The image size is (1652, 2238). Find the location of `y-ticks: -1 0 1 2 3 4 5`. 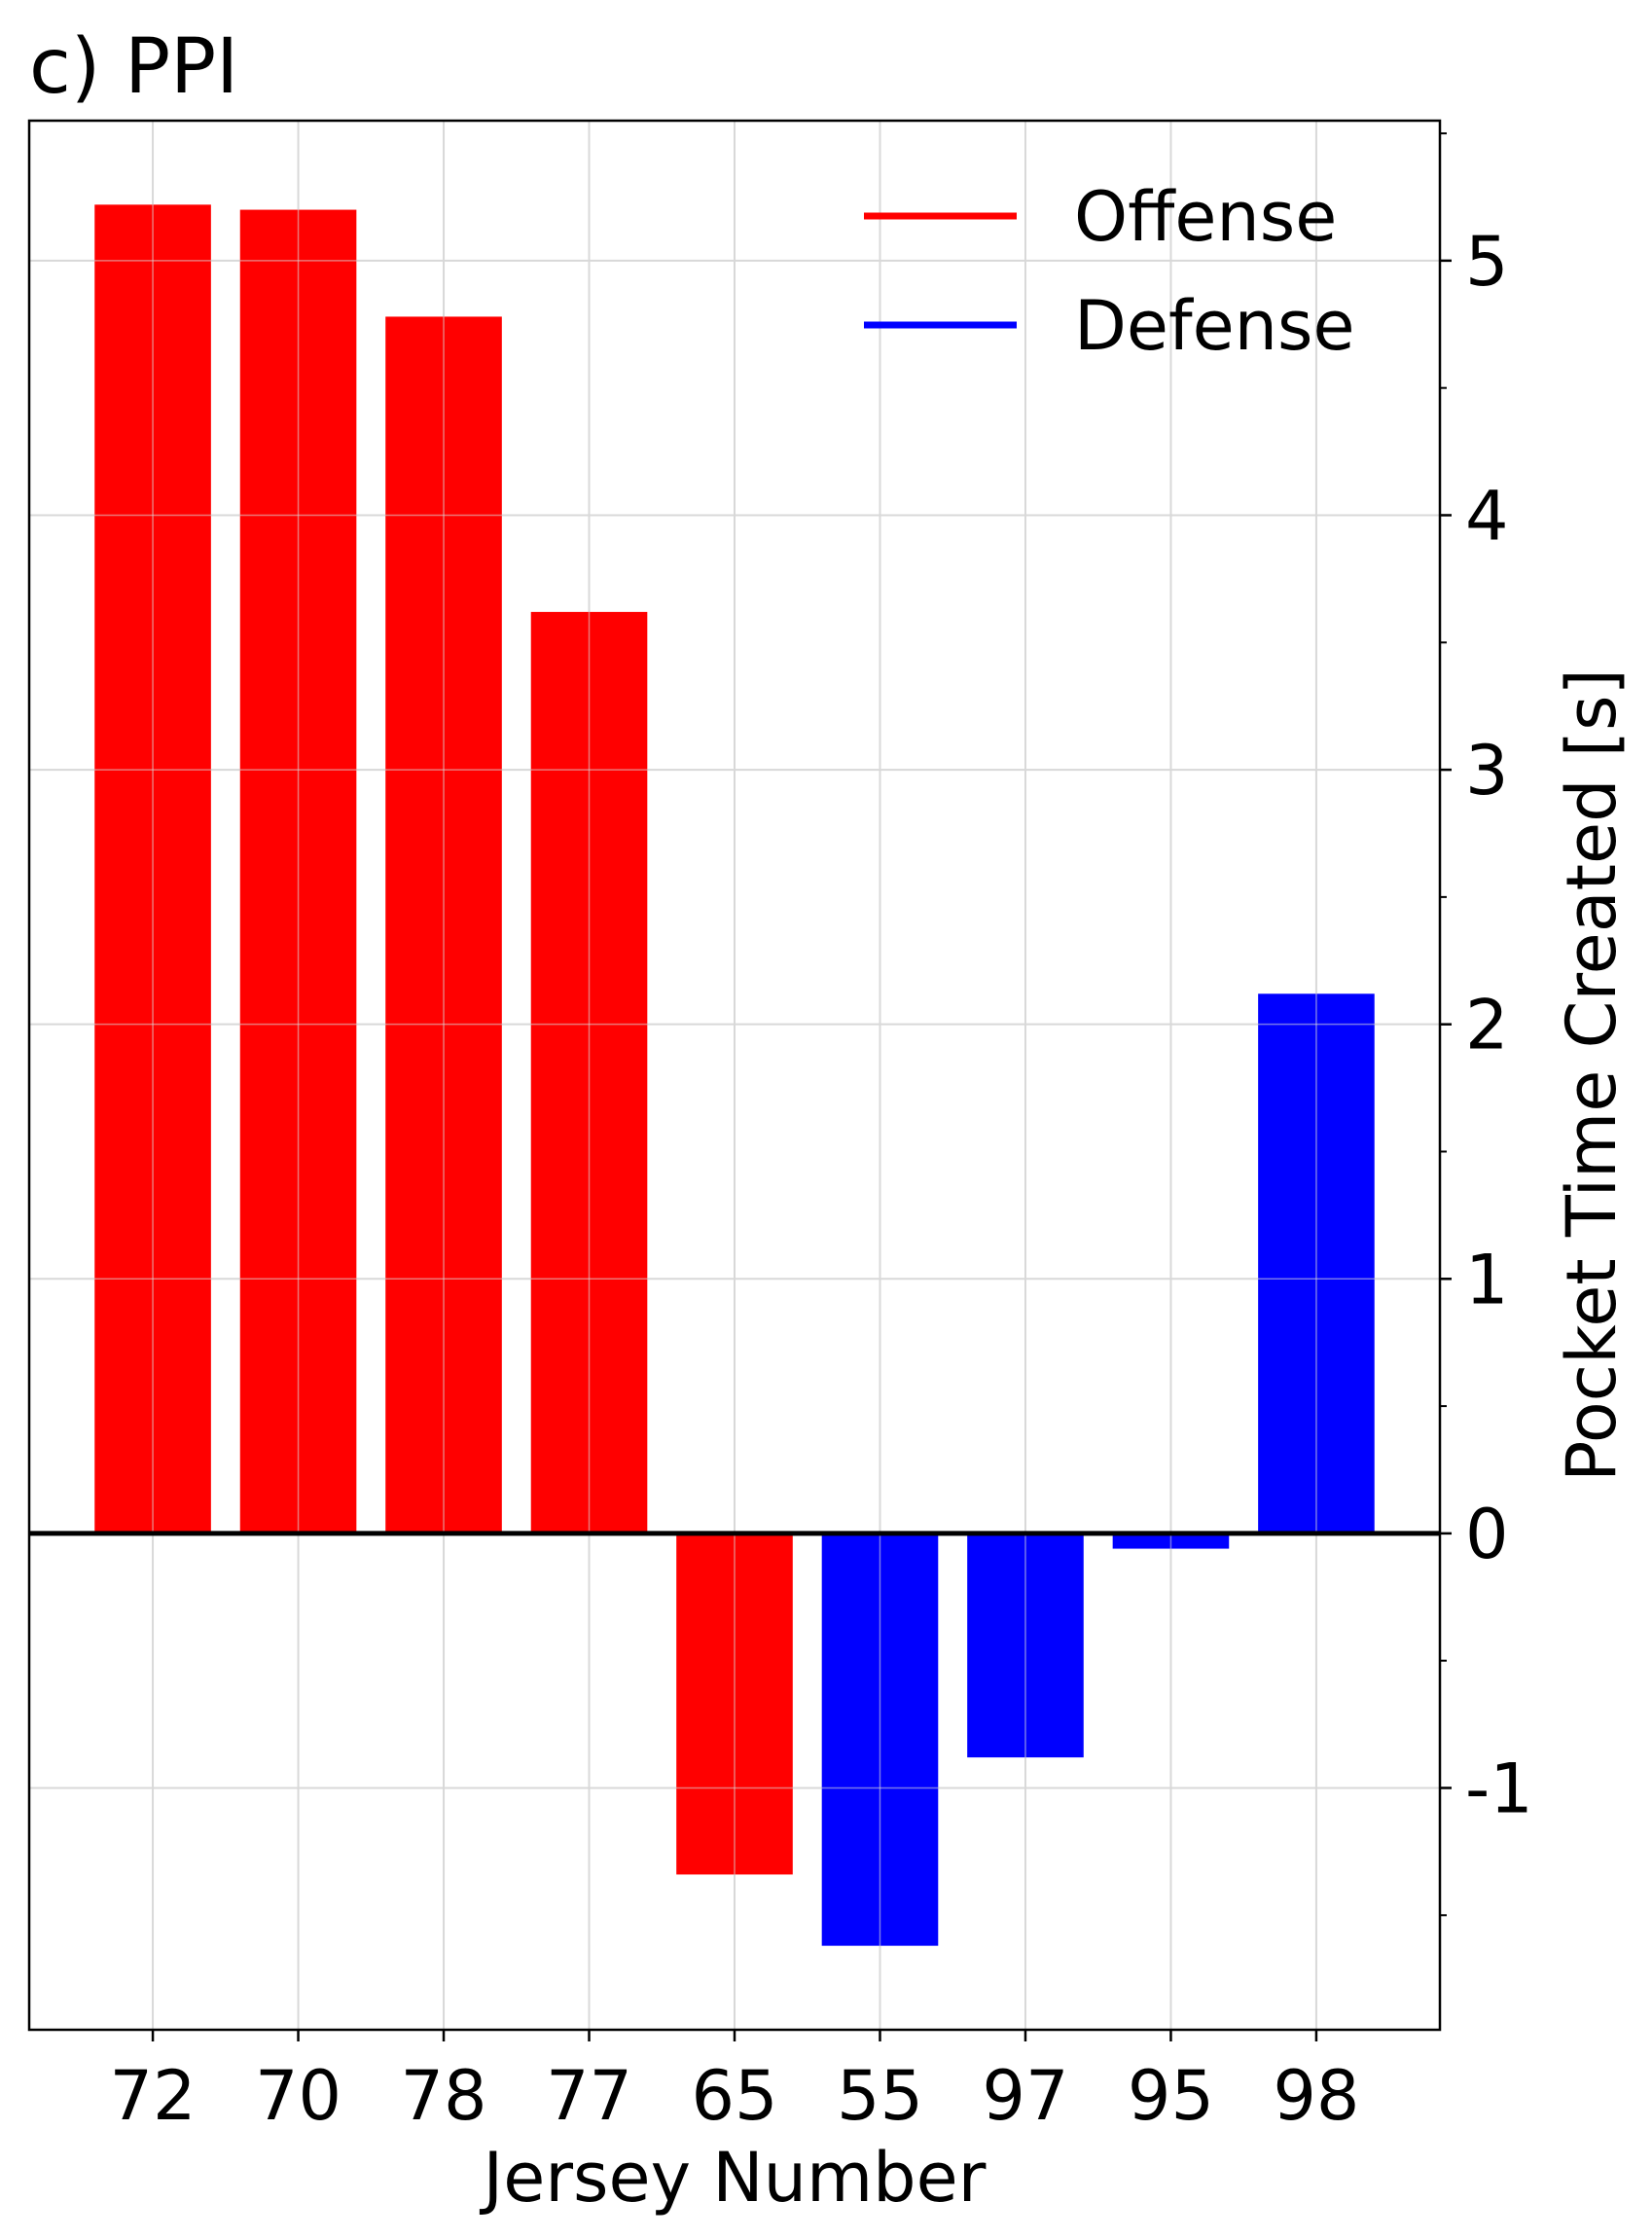

y-ticks: -1 0 1 2 3 4 5 is located at coordinates (1486, 1024).